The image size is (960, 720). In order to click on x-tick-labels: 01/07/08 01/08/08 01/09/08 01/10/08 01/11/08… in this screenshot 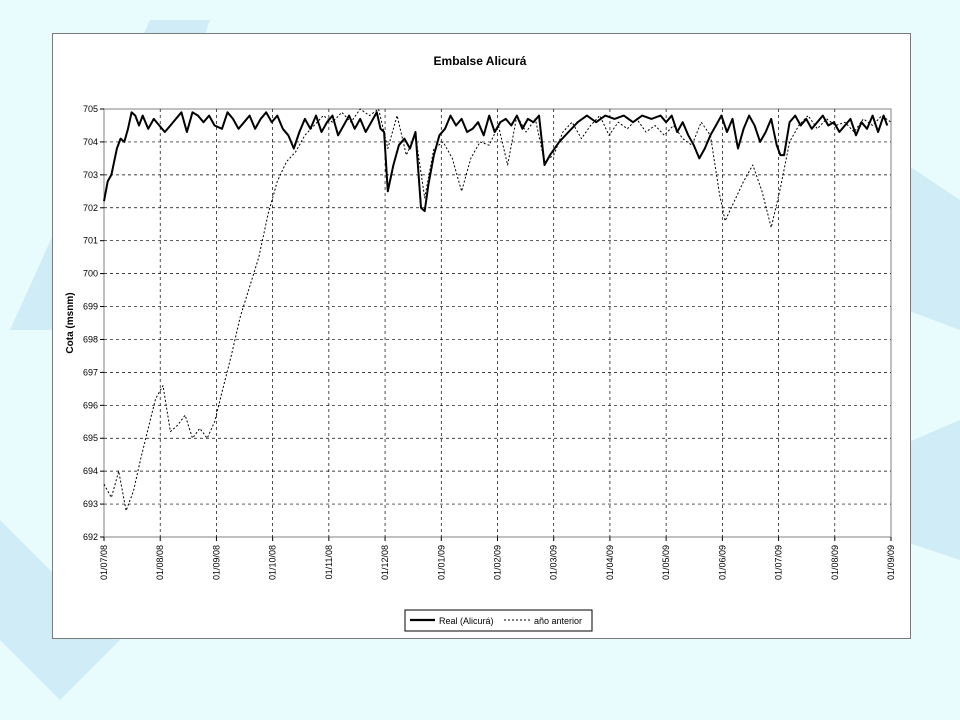, I will do `click(497, 562)`.